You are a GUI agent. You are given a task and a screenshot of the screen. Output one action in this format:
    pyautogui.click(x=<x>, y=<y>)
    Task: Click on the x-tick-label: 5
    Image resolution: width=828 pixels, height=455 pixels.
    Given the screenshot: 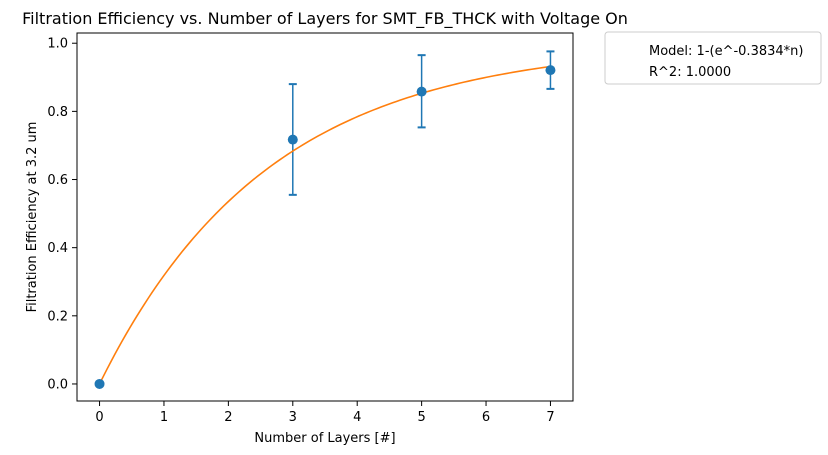 What is the action you would take?
    pyautogui.click(x=421, y=417)
    